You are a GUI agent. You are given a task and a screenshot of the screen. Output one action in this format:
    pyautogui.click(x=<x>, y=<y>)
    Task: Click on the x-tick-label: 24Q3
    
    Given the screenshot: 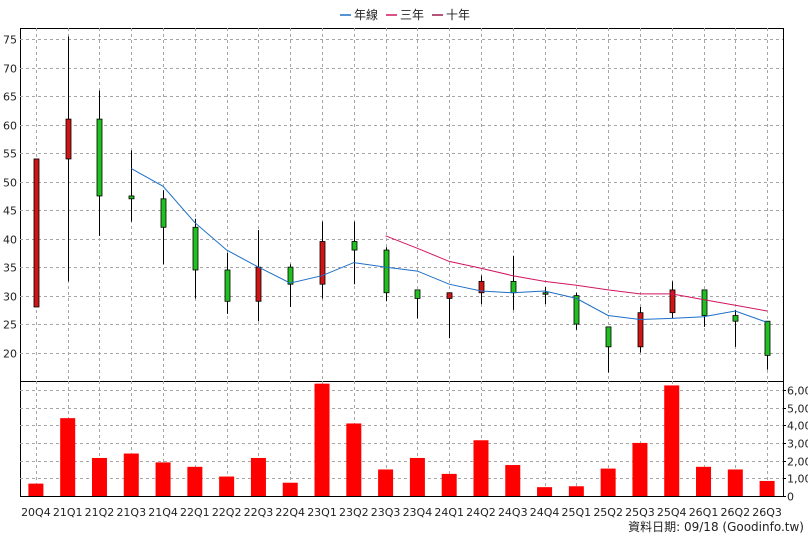 What is the action you would take?
    pyautogui.click(x=513, y=512)
    